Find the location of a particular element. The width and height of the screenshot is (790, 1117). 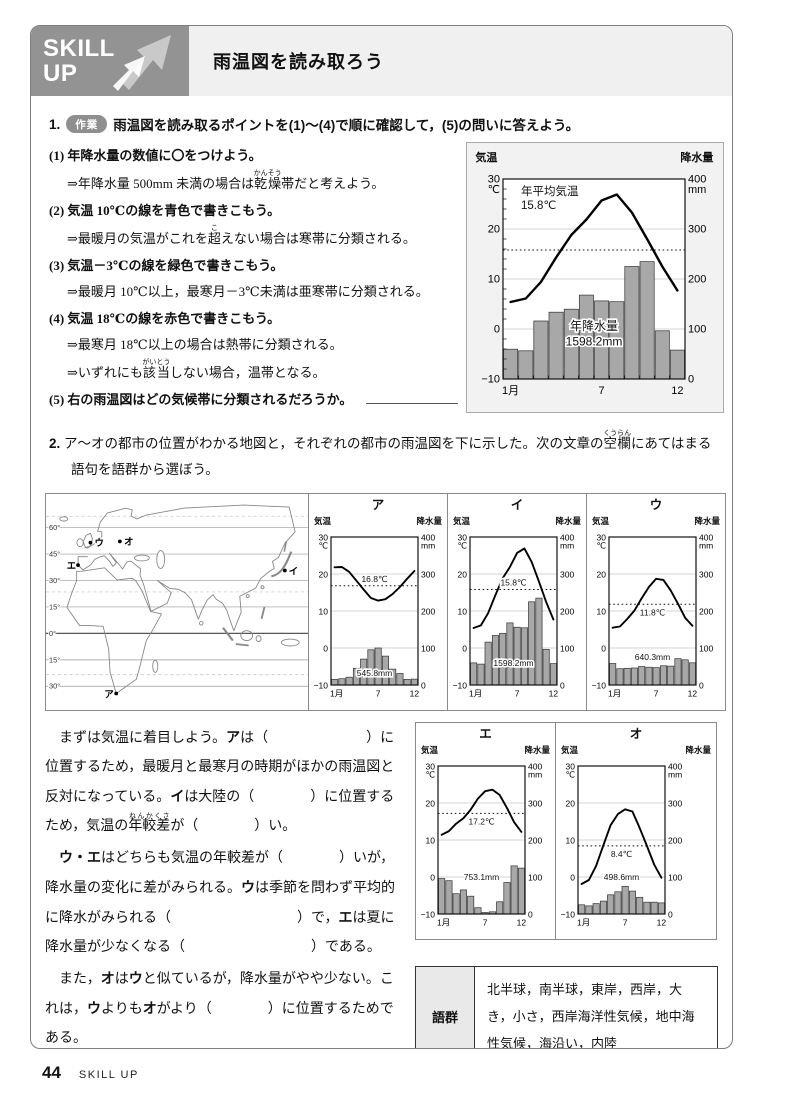

skill-up-logo-text: SKILL UP is located at coordinates (79, 60).